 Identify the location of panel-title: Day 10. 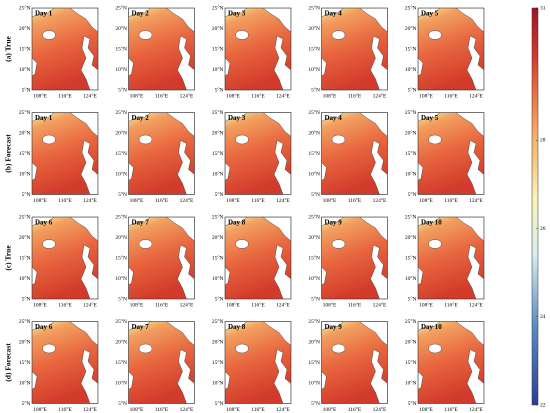
(431, 223).